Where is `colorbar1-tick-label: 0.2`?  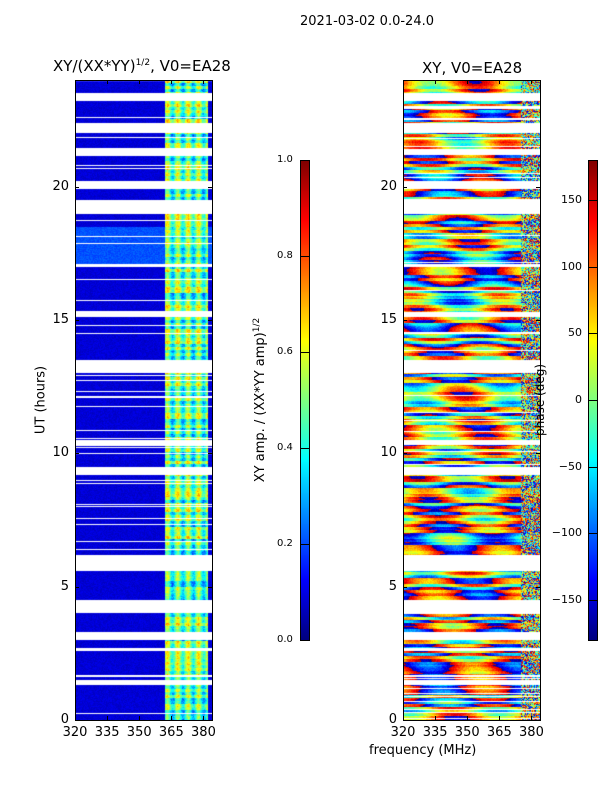 colorbar1-tick-label: 0.2 is located at coordinates (285, 543).